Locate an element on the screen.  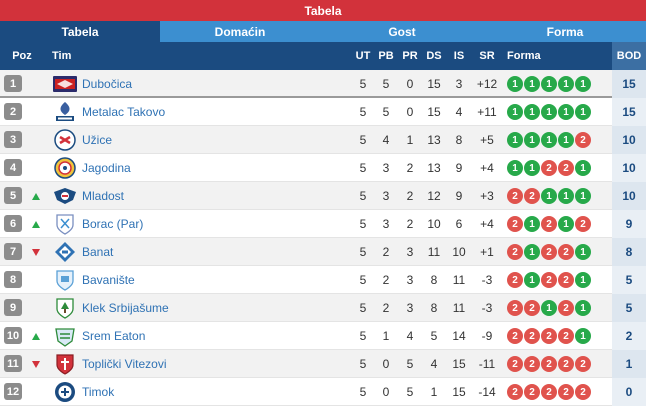
team-name-link: Timok is located at coordinates (98, 392).